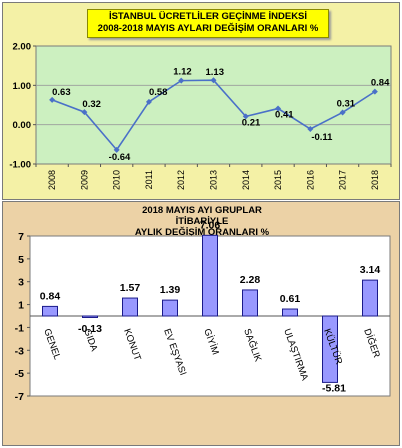  What do you see at coordinates (91, 104) in the screenshot?
I see `top-data-label: 0.32` at bounding box center [91, 104].